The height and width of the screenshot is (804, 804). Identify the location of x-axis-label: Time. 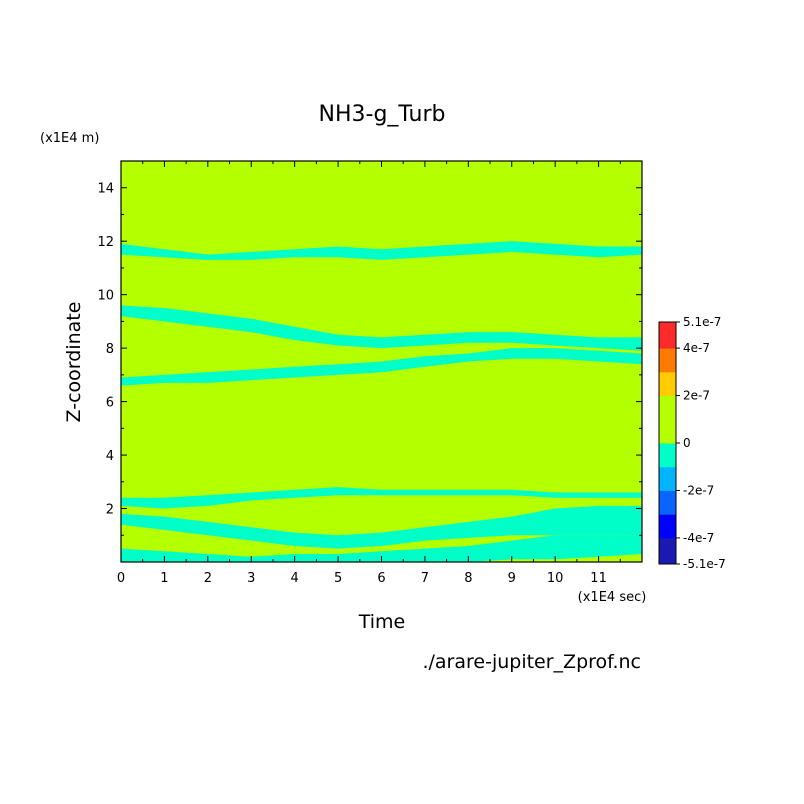
(382, 622).